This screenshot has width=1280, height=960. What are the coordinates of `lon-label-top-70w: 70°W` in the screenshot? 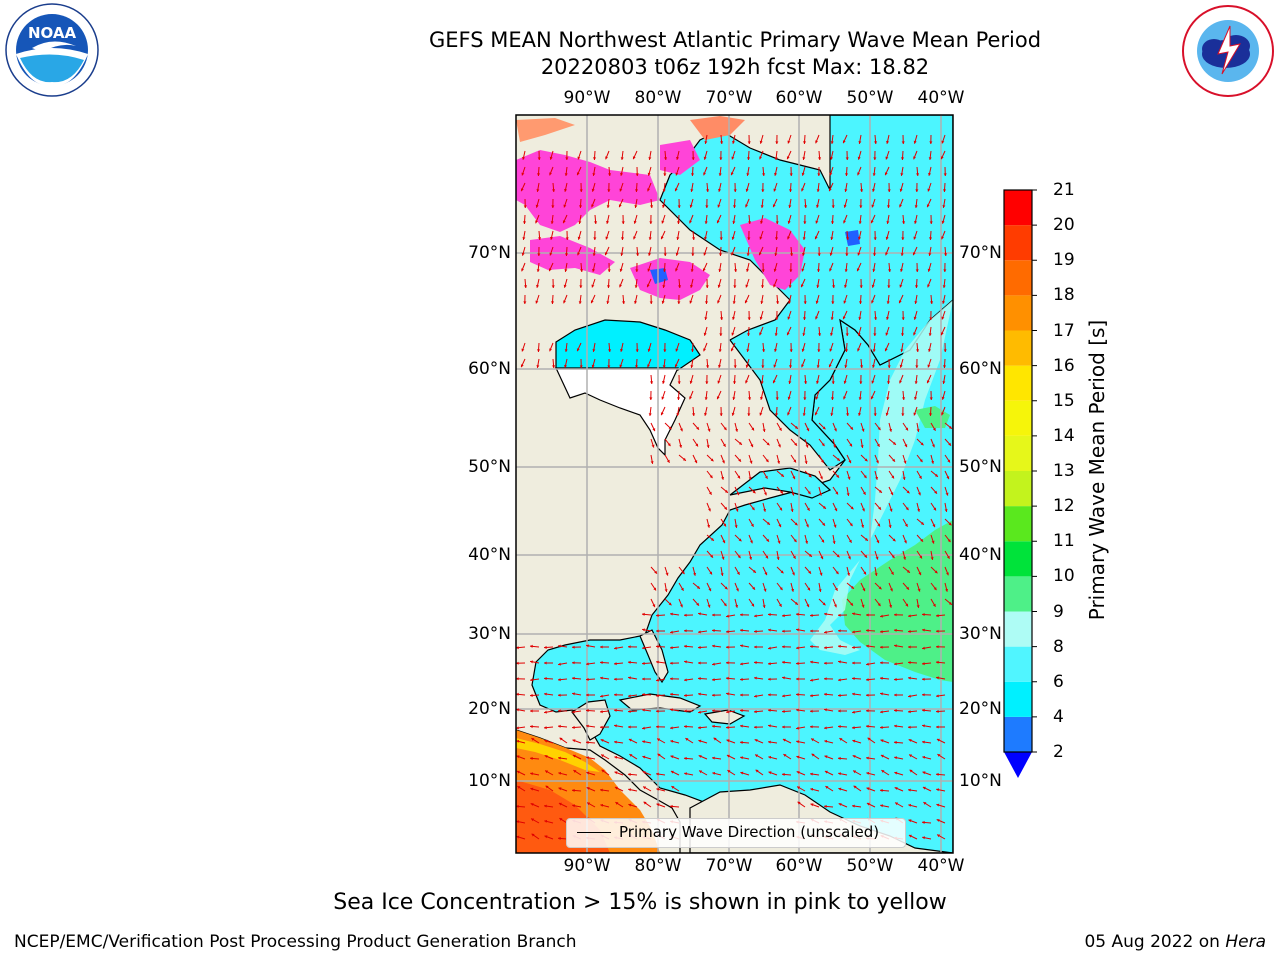 It's located at (729, 98).